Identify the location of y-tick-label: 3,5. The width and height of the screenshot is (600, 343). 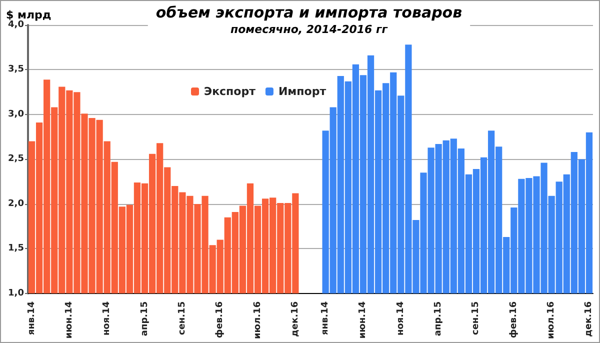
(16, 69).